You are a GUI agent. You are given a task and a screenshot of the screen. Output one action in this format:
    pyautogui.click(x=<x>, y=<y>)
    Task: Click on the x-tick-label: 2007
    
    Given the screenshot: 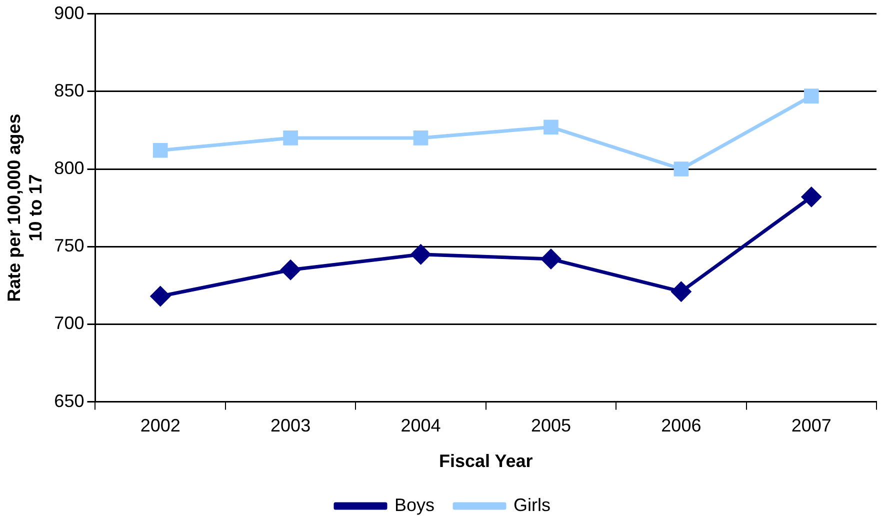 What is the action you would take?
    pyautogui.click(x=811, y=426)
    